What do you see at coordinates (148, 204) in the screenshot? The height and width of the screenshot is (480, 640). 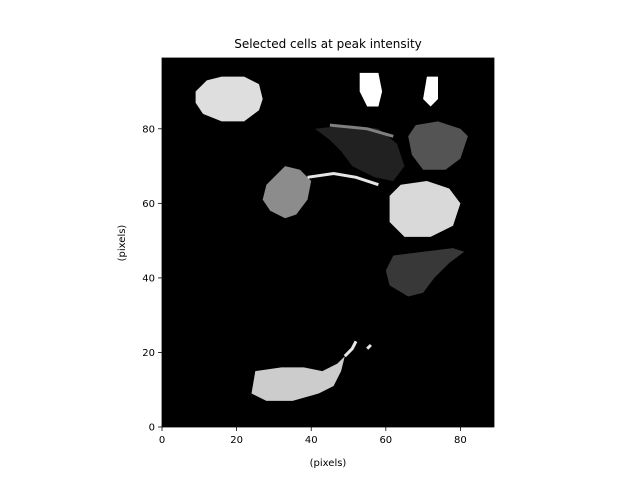 I see `y-tick-label: 60` at bounding box center [148, 204].